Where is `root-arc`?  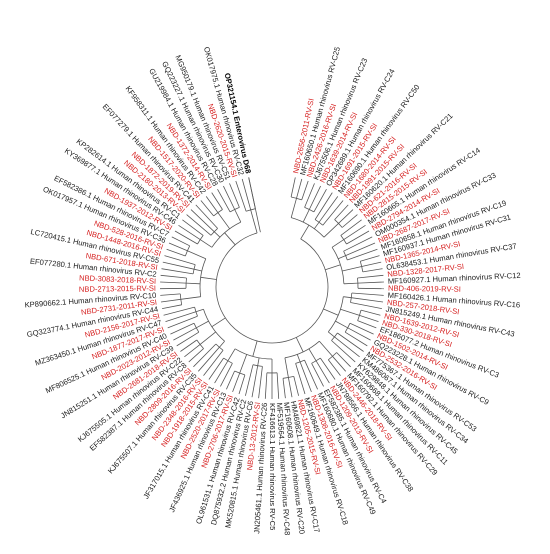 root-arc is located at coordinates (272, 288).